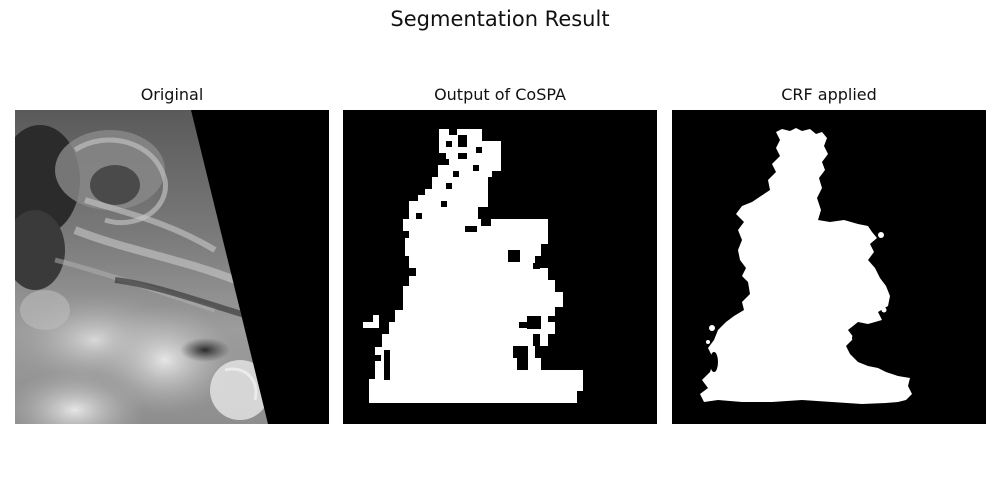  Describe the element at coordinates (500, 19) in the screenshot. I see `figure-title: Segmentation Result` at that location.